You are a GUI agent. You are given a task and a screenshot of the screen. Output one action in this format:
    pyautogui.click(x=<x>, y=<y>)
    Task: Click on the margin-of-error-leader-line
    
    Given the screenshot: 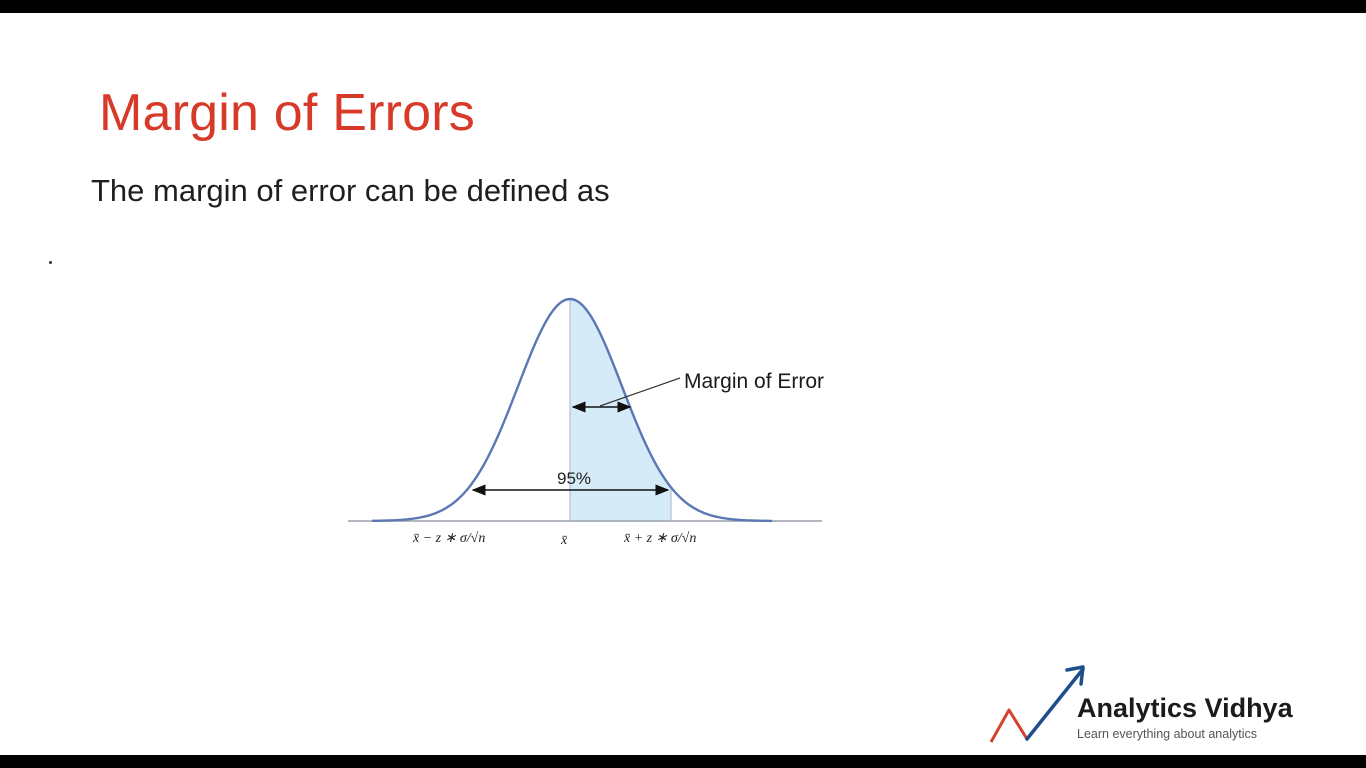 What is the action you would take?
    pyautogui.click(x=640, y=392)
    